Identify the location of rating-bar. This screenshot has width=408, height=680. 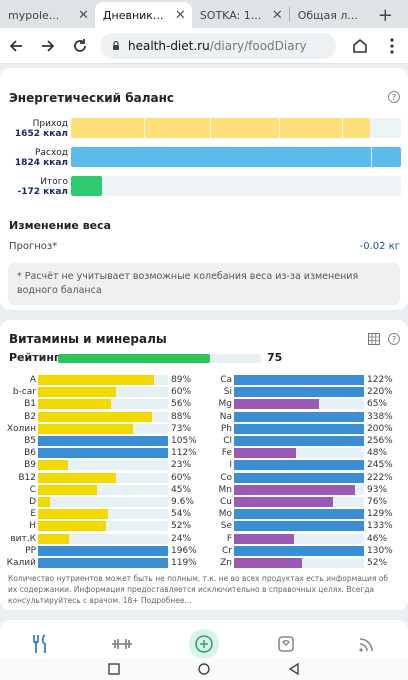
(134, 358).